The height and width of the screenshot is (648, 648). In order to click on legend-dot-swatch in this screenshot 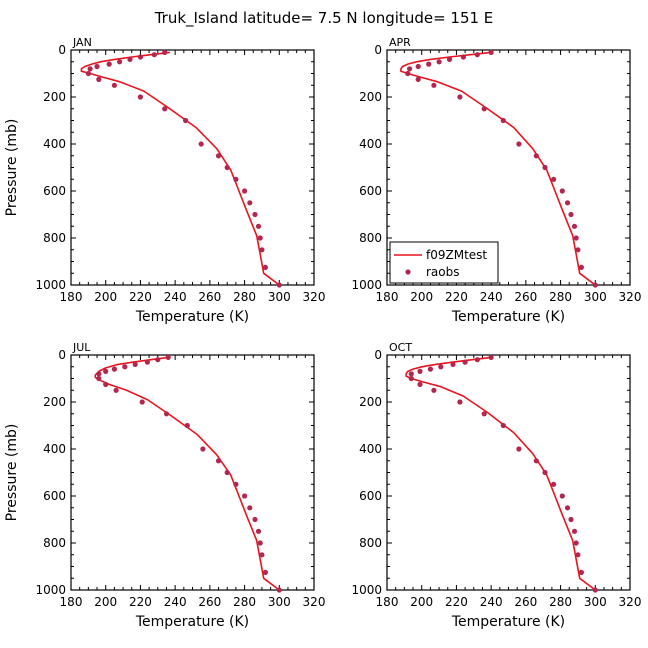, I will do `click(408, 272)`.